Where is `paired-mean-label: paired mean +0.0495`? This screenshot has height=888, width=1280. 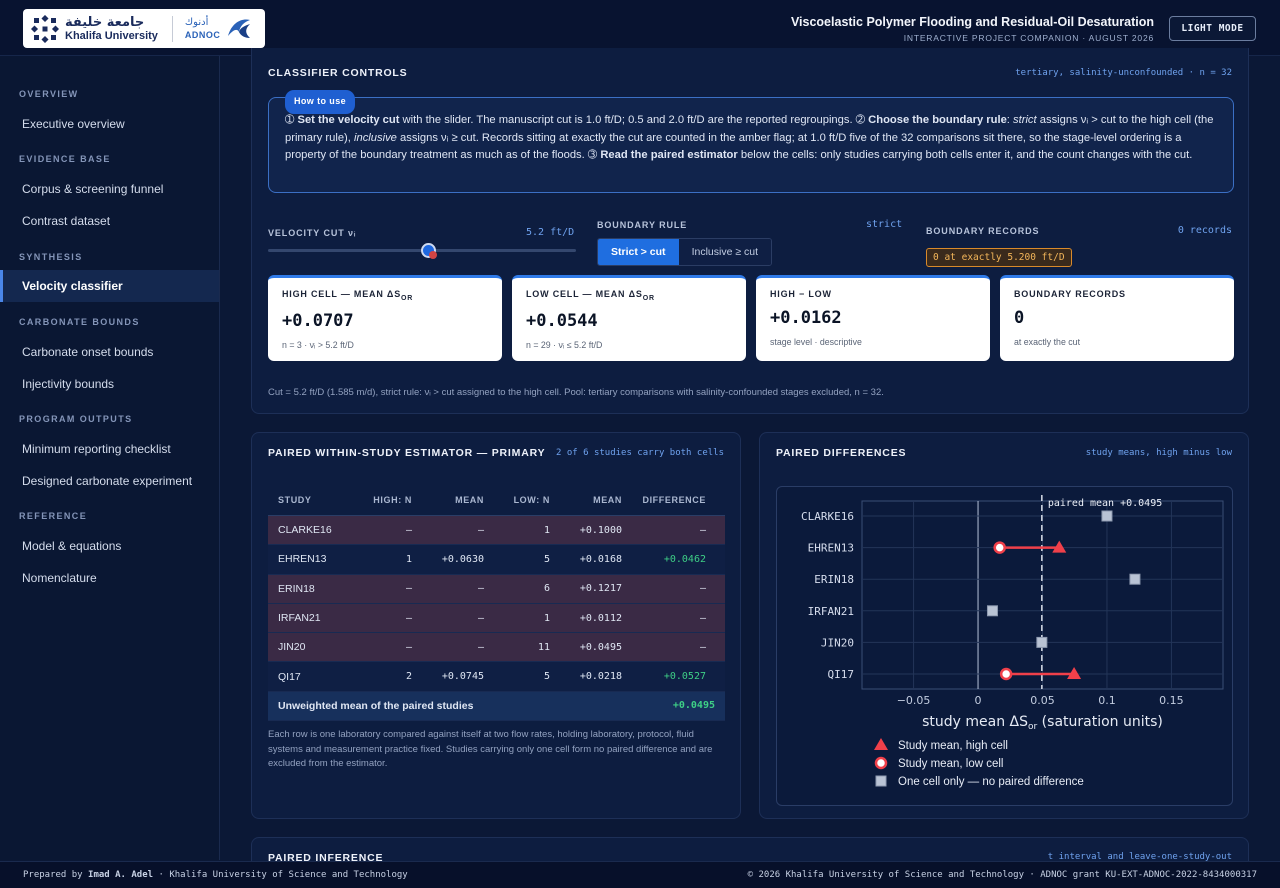 paired-mean-label: paired mean +0.0495 is located at coordinates (1105, 503).